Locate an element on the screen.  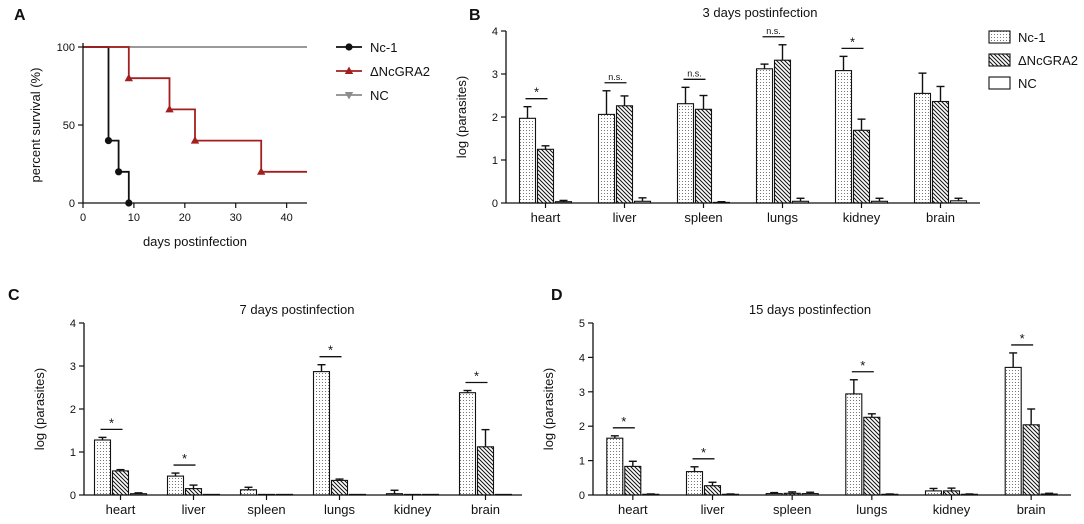
x-tick-label: 30 is located at coordinates (236, 218).